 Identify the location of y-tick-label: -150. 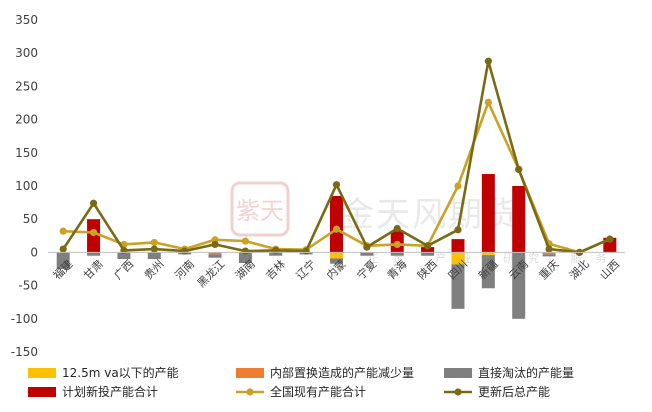
(24, 352).